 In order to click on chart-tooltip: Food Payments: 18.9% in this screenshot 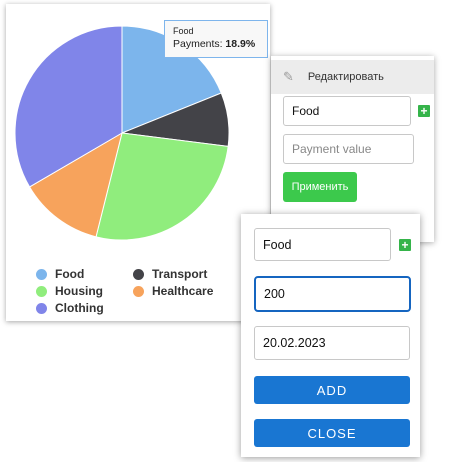, I will do `click(216, 39)`.